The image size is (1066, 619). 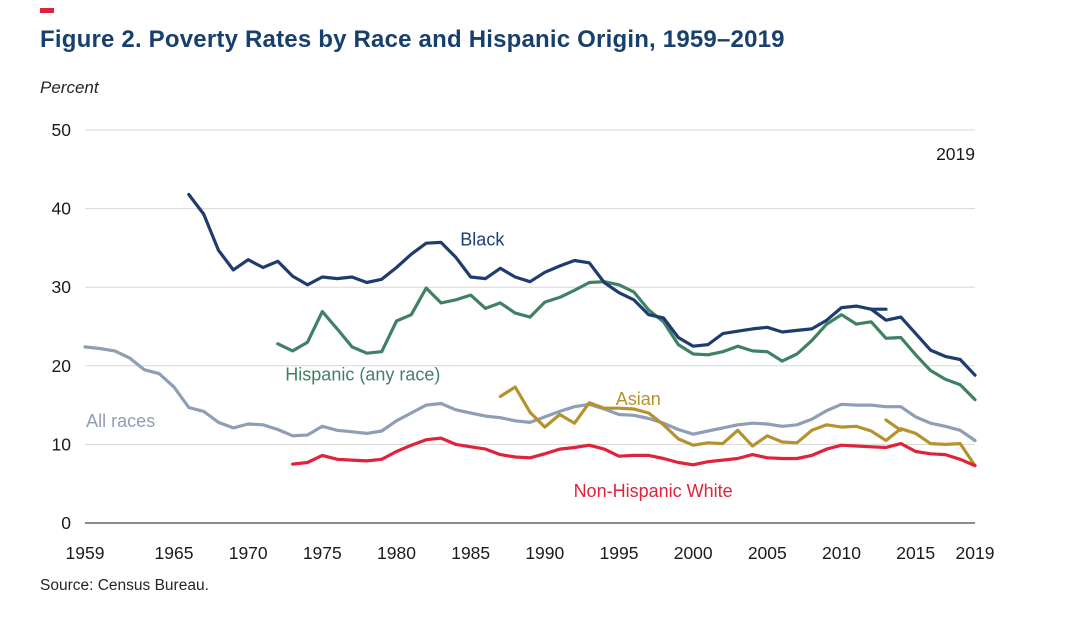 What do you see at coordinates (841, 553) in the screenshot?
I see `x-tick-label: 2010` at bounding box center [841, 553].